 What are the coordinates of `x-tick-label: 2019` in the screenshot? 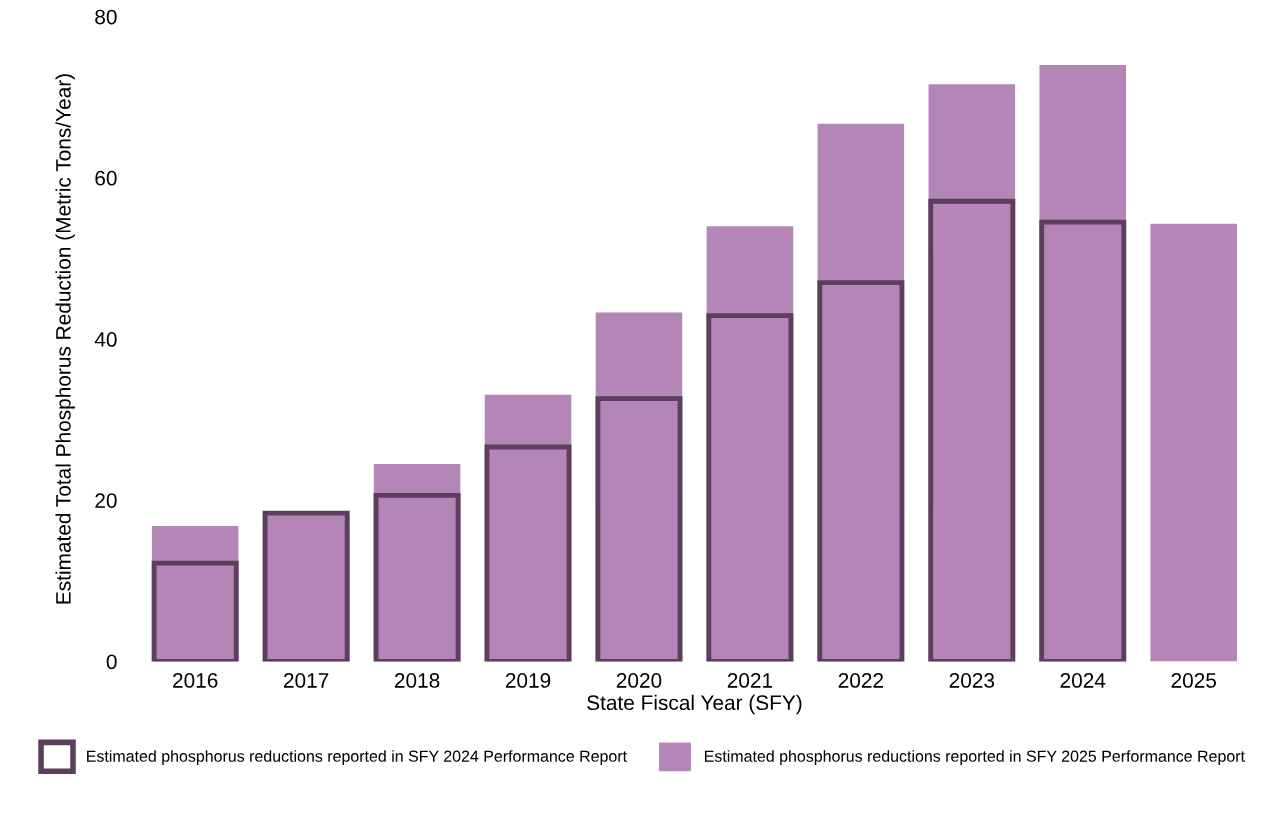 It's located at (528, 680).